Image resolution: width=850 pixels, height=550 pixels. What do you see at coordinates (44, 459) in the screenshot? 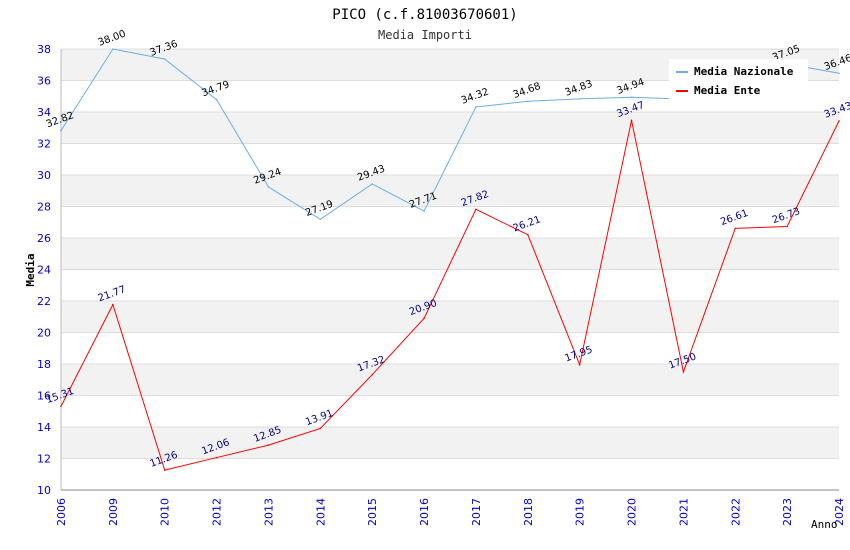
I see `y-tick-label: 12` at bounding box center [44, 459].